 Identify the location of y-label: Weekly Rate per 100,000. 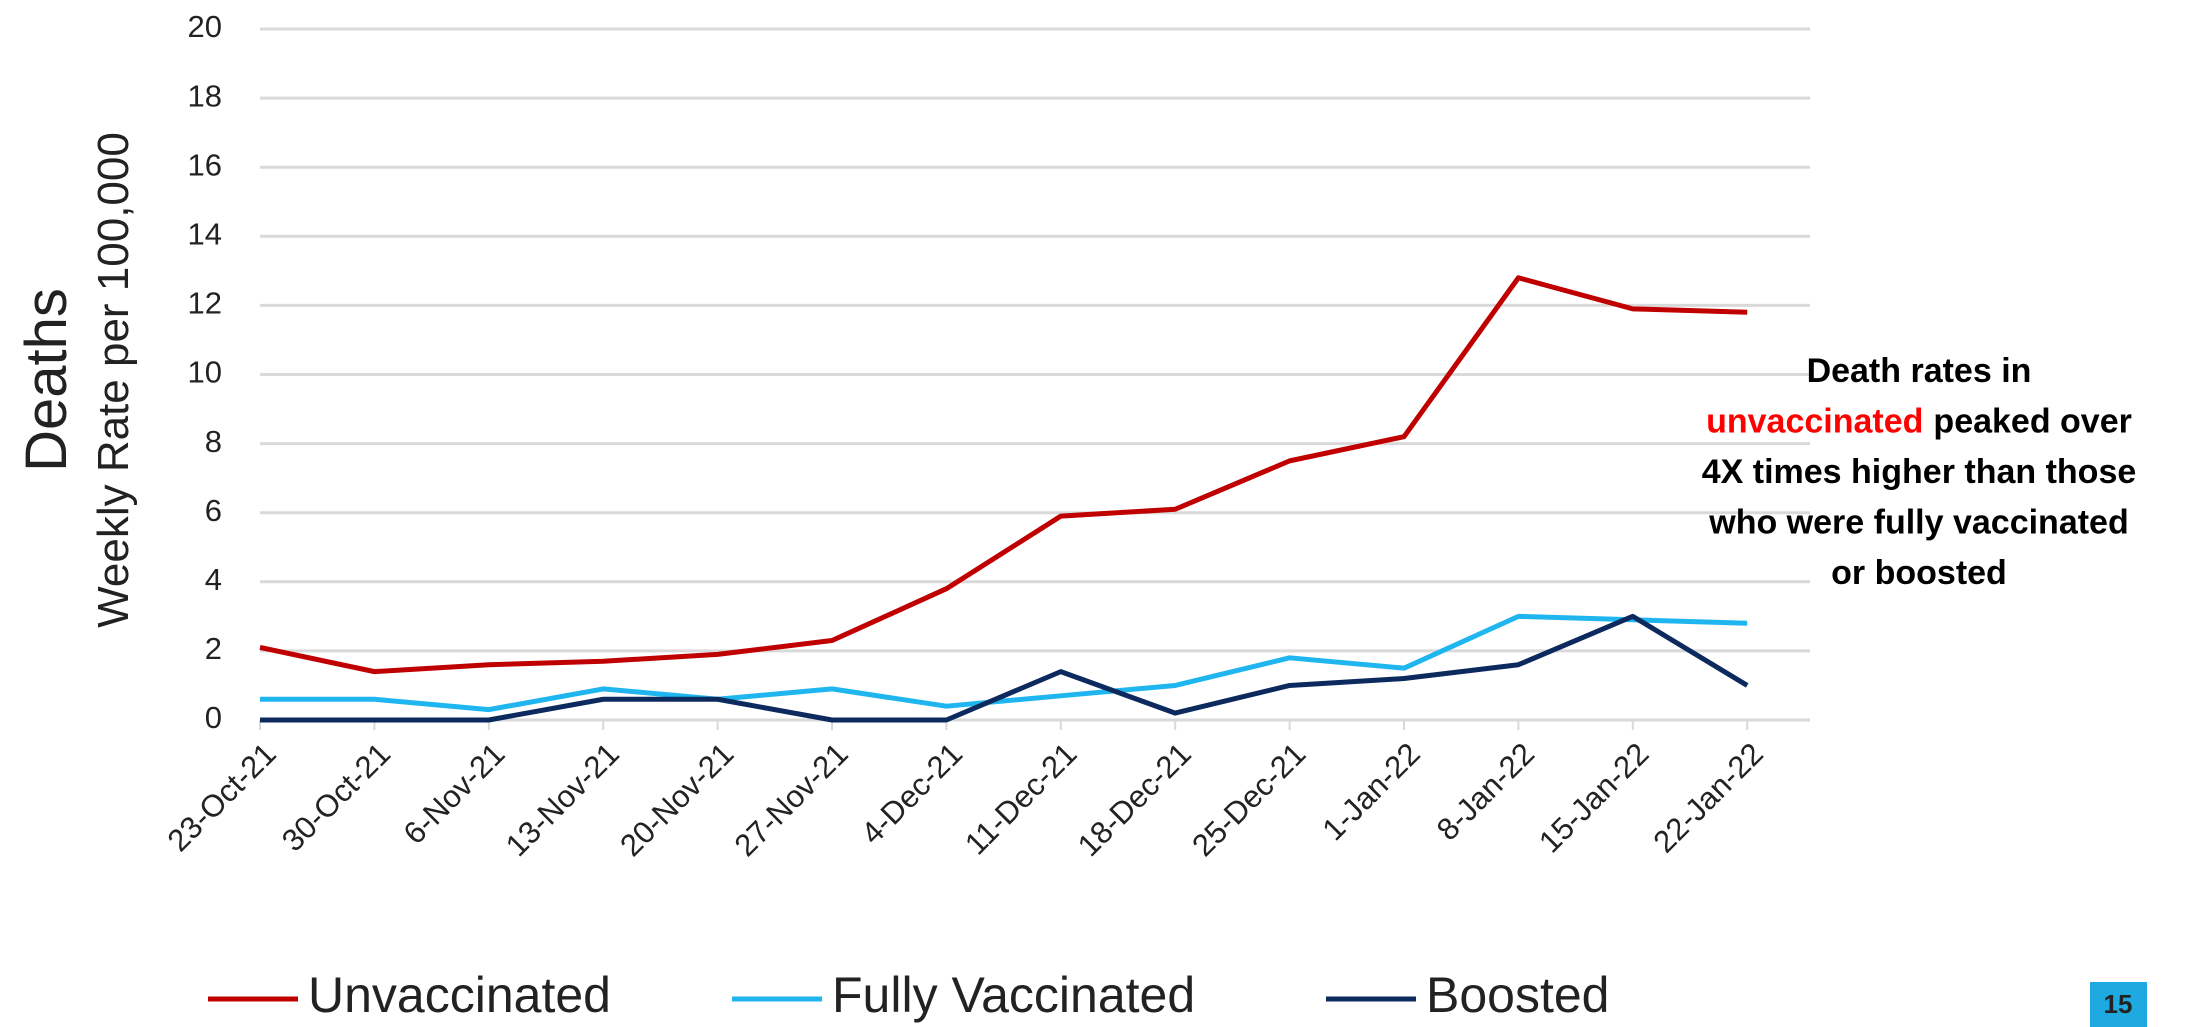
(113, 380).